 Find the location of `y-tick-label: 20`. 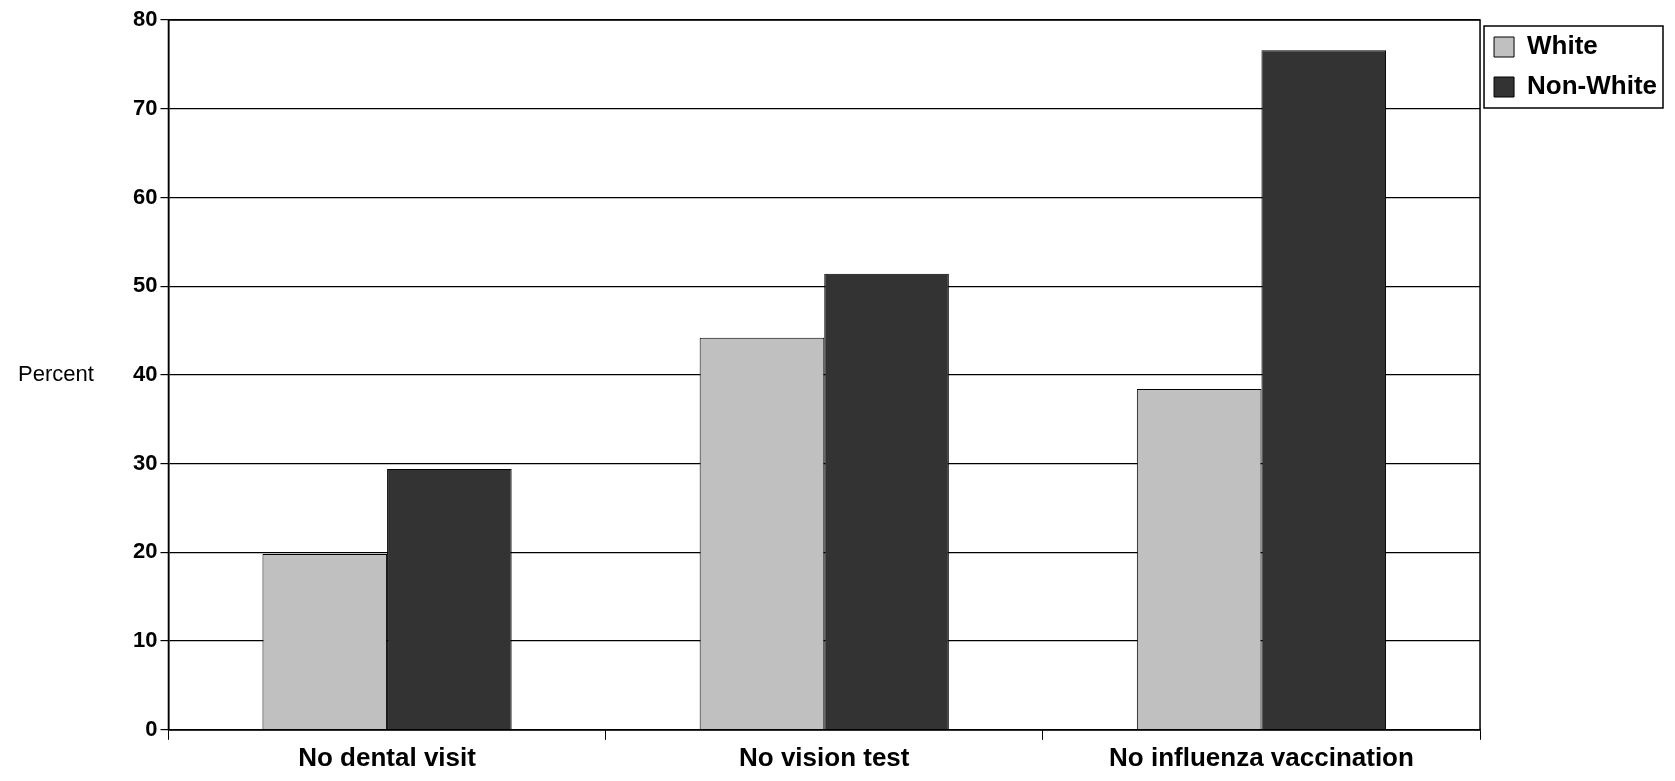

y-tick-label: 20 is located at coordinates (145, 551).